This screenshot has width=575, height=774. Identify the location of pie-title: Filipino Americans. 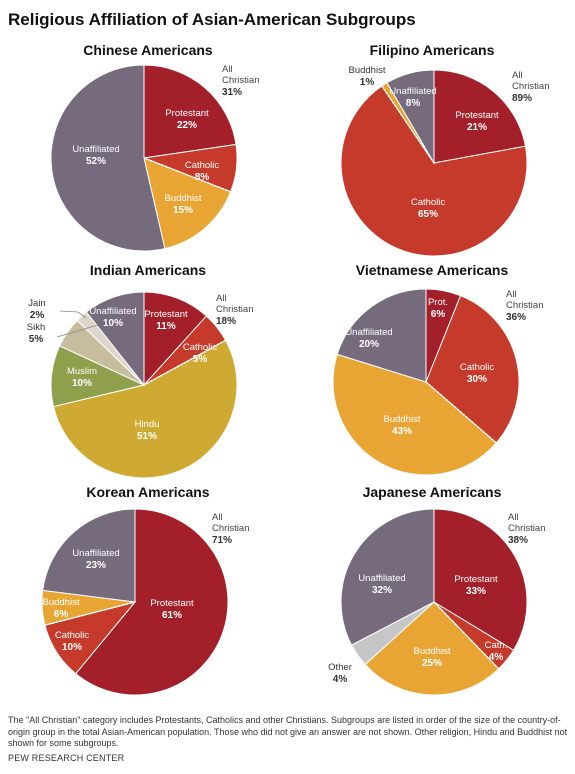
(432, 50).